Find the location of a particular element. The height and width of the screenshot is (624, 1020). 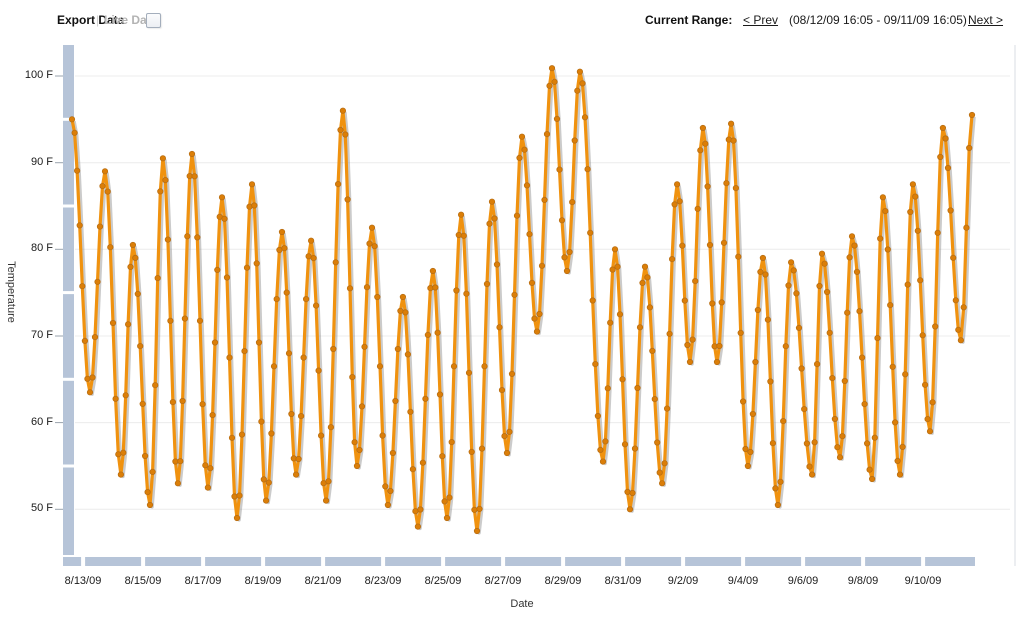

export-data-button: Export Data is located at coordinates (91, 20).